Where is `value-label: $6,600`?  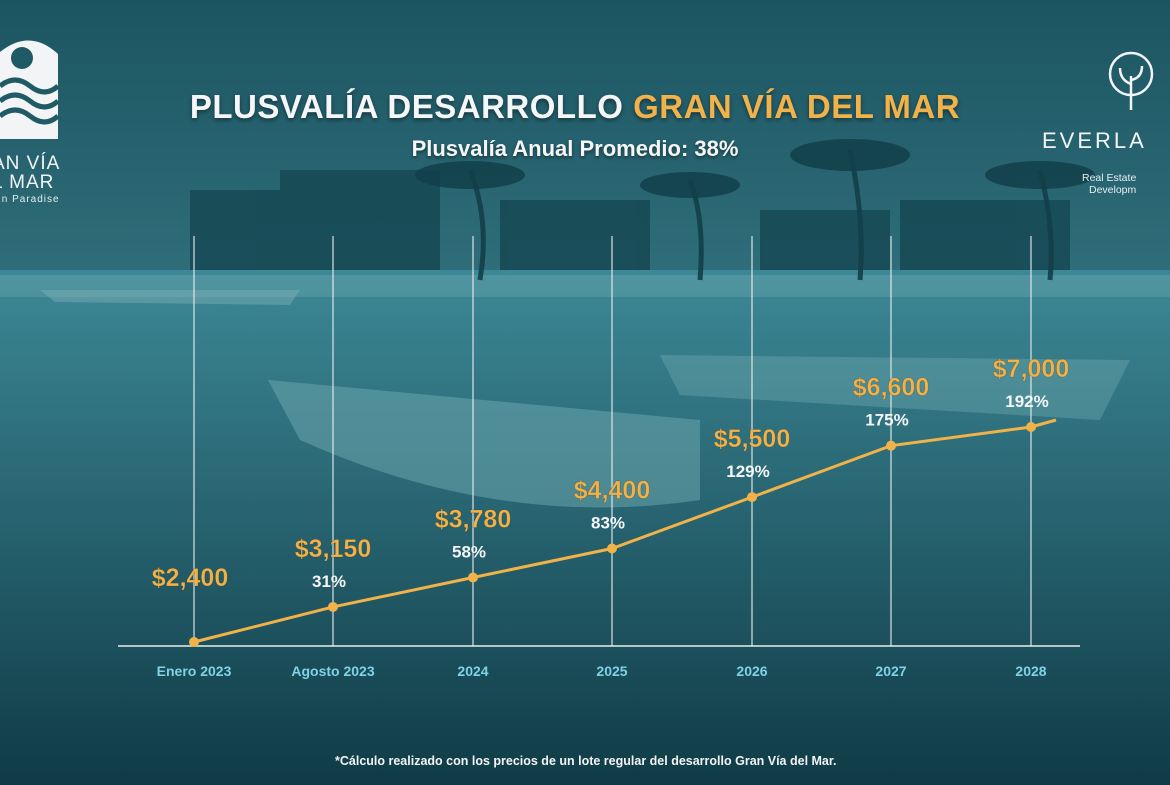
value-label: $6,600 is located at coordinates (891, 388).